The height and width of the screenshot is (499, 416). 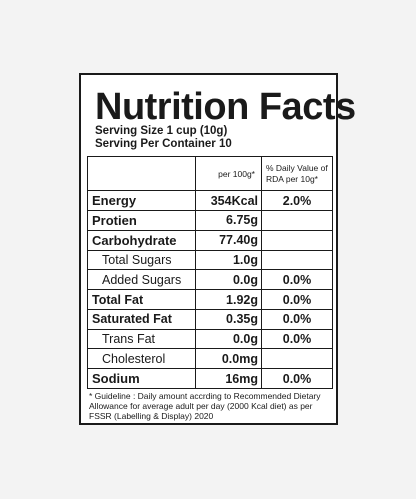 I want to click on table-header-row: per 100g* % Daily Value of RDA per 10g*, so click(x=210, y=173).